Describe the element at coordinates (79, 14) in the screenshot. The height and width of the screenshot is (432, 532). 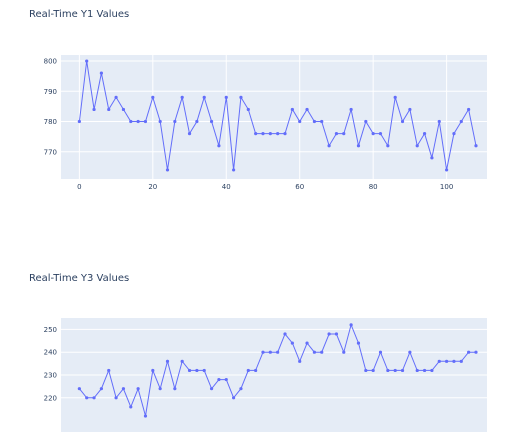
I see `chart-title: Real-Time Y1 Values` at that location.